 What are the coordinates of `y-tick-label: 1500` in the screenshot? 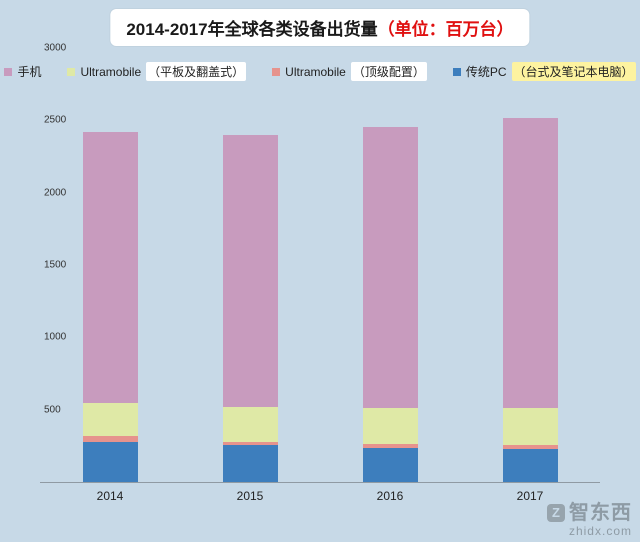 It's located at (55, 265).